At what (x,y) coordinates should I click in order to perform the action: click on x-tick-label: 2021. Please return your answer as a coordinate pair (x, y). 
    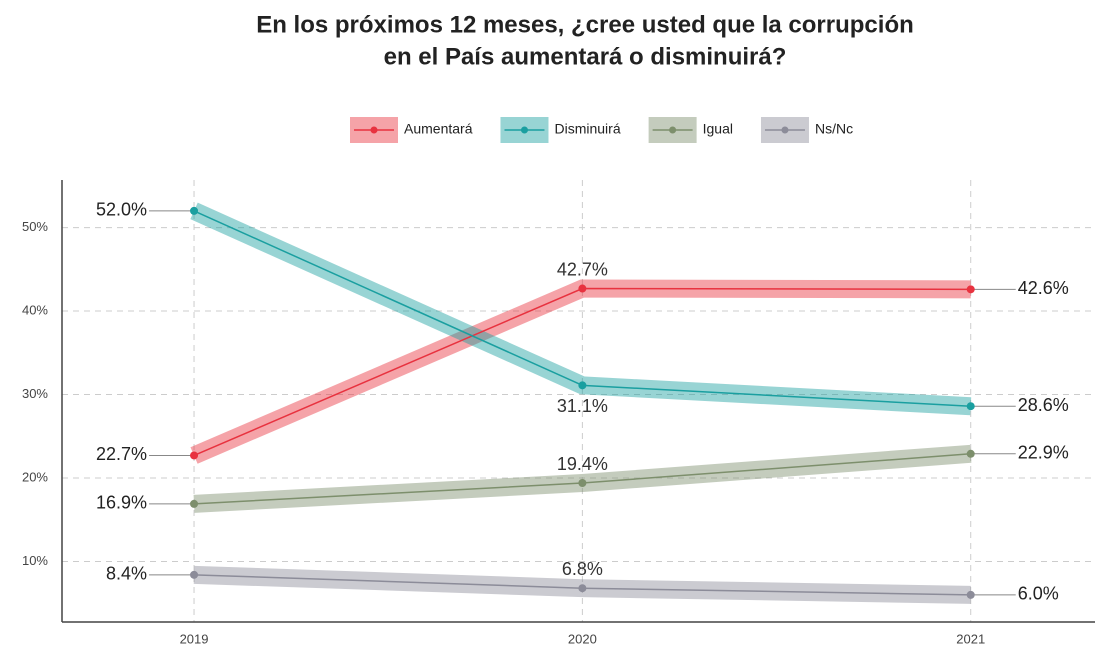
    Looking at the image, I should click on (970, 638).